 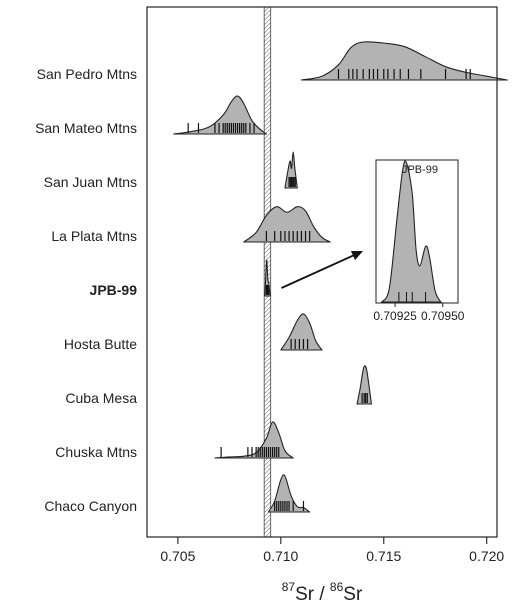 What do you see at coordinates (280, 556) in the screenshot?
I see `x-tick-label: 0.710` at bounding box center [280, 556].